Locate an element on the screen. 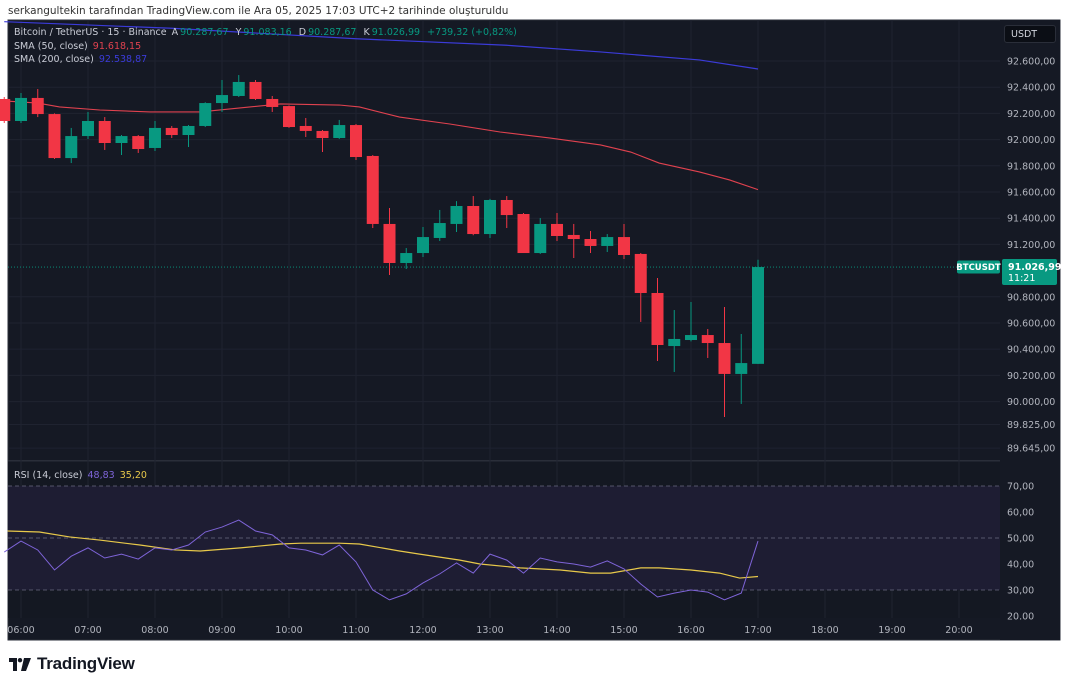 The width and height of the screenshot is (1068, 686). sma50-legend: SMA (50, close) 91.618,15 is located at coordinates (78, 46).